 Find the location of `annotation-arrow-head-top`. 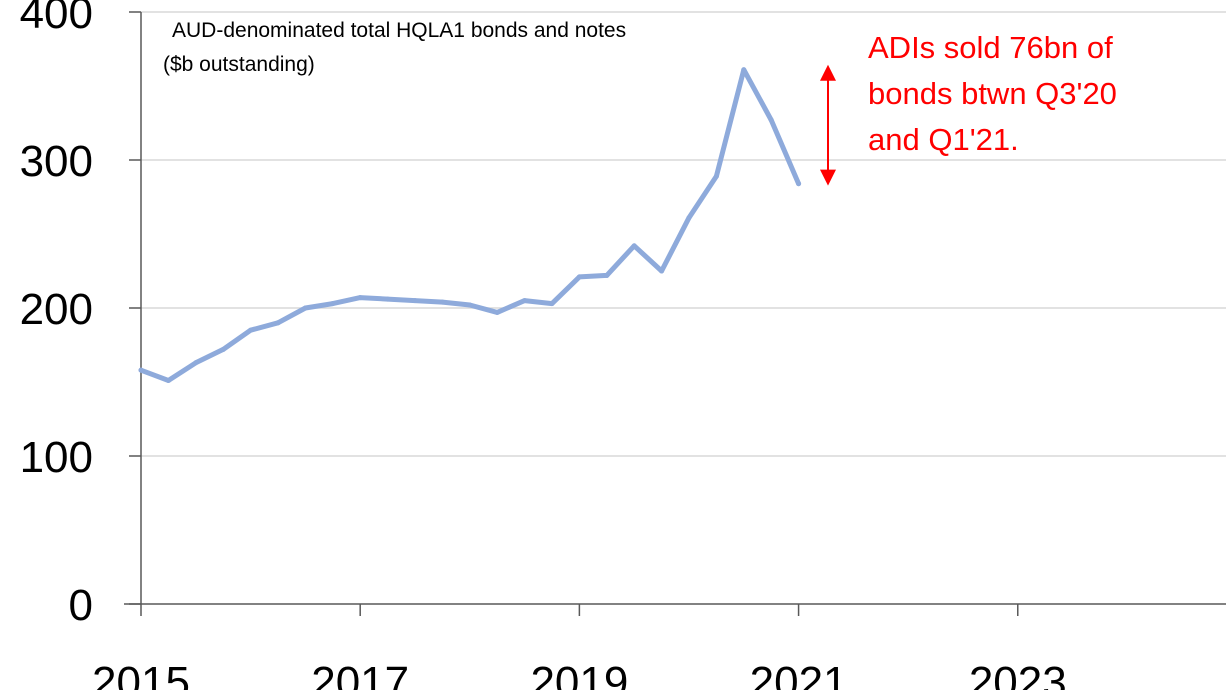

annotation-arrow-head-top is located at coordinates (828, 72).